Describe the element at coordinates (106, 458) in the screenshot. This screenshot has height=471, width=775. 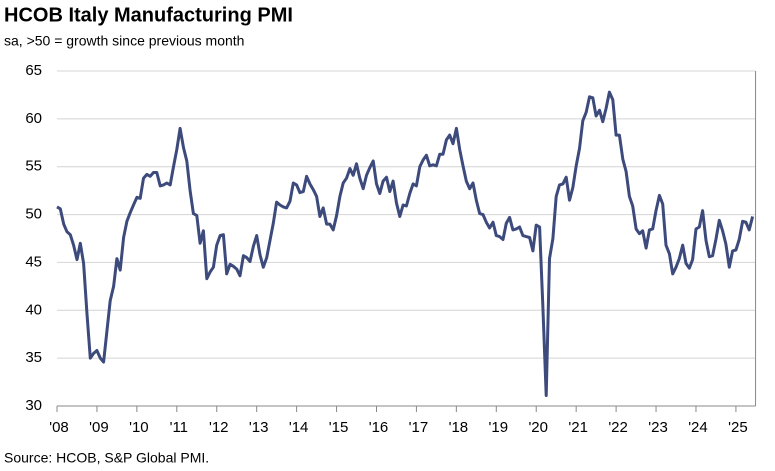
I see `source-note: Source: HCOB, S&P Global PMI.` at that location.